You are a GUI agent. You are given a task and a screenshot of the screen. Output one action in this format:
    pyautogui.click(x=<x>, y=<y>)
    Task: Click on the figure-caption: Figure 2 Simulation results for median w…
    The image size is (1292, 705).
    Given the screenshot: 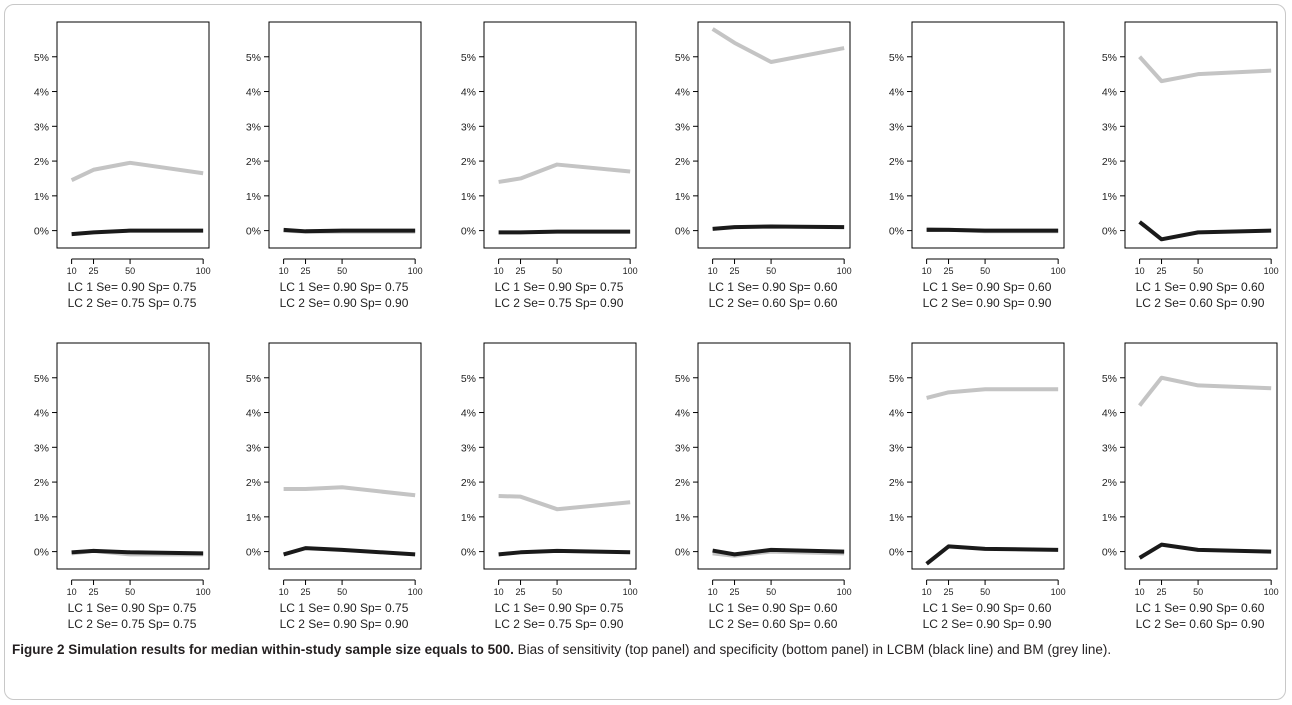 What is the action you would take?
    pyautogui.click(x=643, y=650)
    